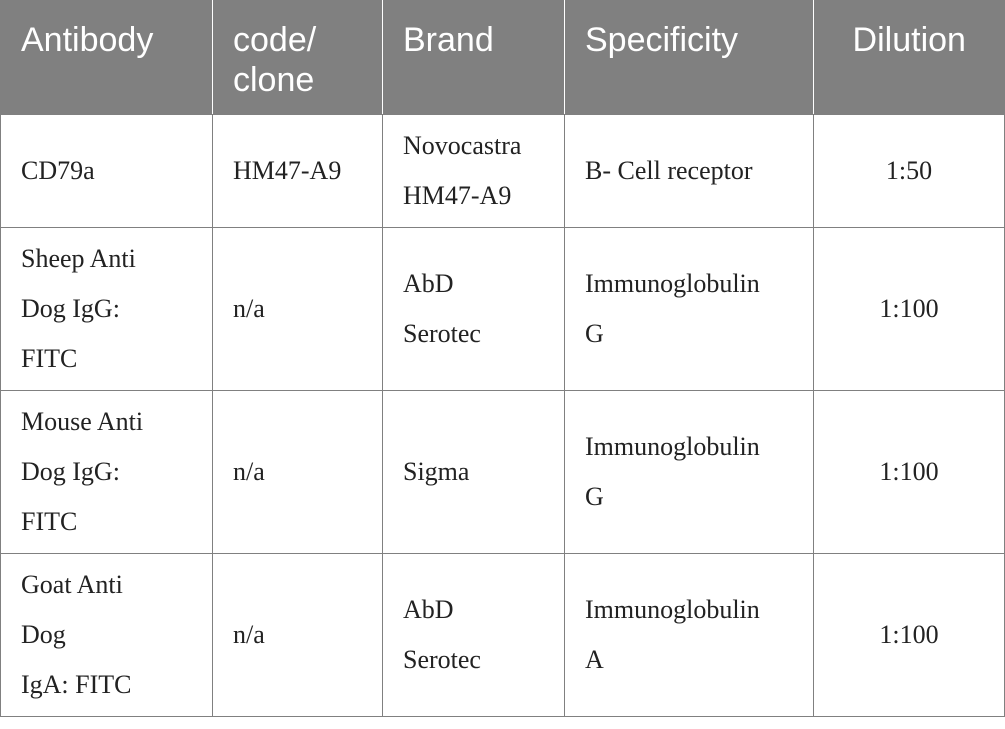 Image resolution: width=1005 pixels, height=729 pixels. Describe the element at coordinates (275, 40) in the screenshot. I see `header-code-line: code/` at that location.